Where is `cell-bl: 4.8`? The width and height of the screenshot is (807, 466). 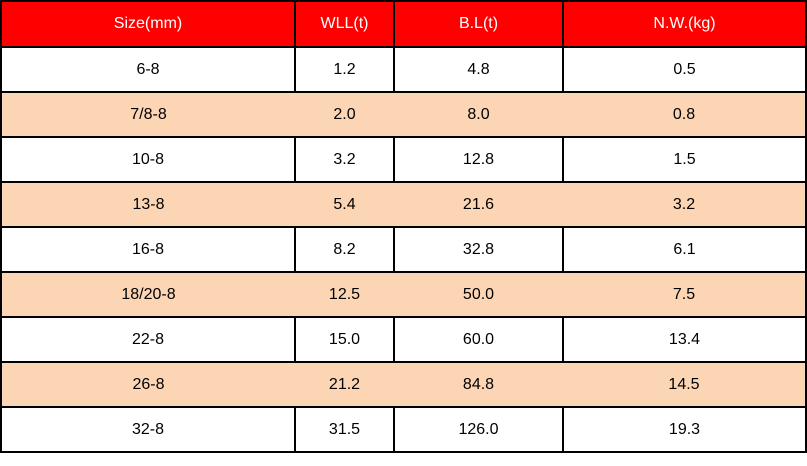 cell-bl: 4.8 is located at coordinates (478, 69).